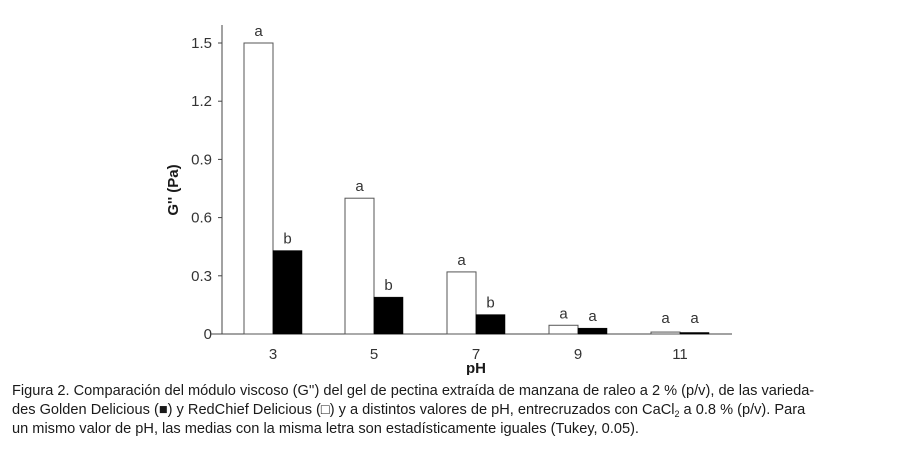 The width and height of the screenshot is (900, 455). I want to click on x-tick-label: 7, so click(476, 354).